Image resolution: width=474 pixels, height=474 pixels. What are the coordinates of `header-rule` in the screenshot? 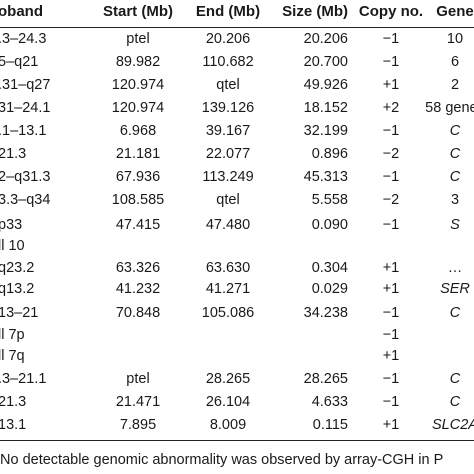 It's located at (237, 27).